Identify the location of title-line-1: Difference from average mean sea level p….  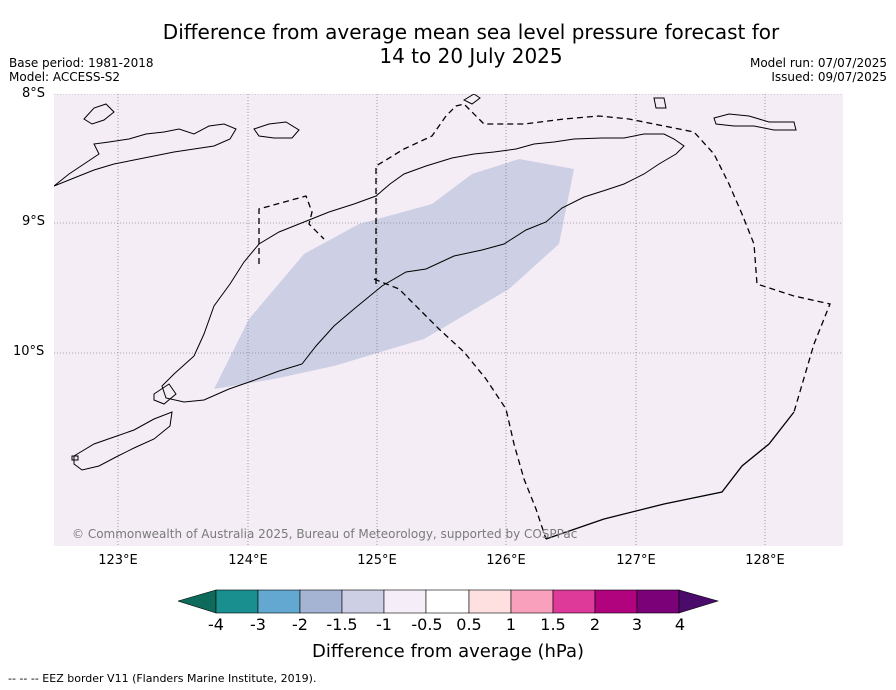
(471, 32).